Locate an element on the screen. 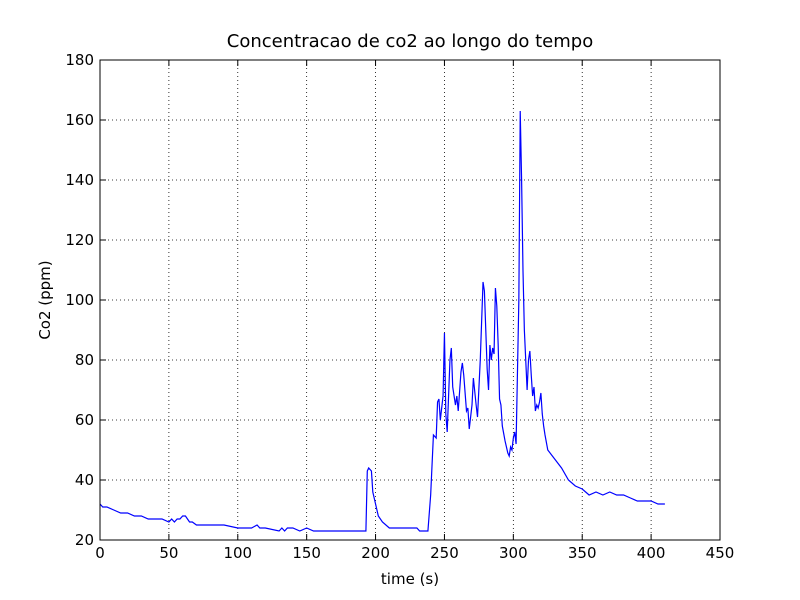 The height and width of the screenshot is (600, 800). x-tick-label: 350 is located at coordinates (582, 553).